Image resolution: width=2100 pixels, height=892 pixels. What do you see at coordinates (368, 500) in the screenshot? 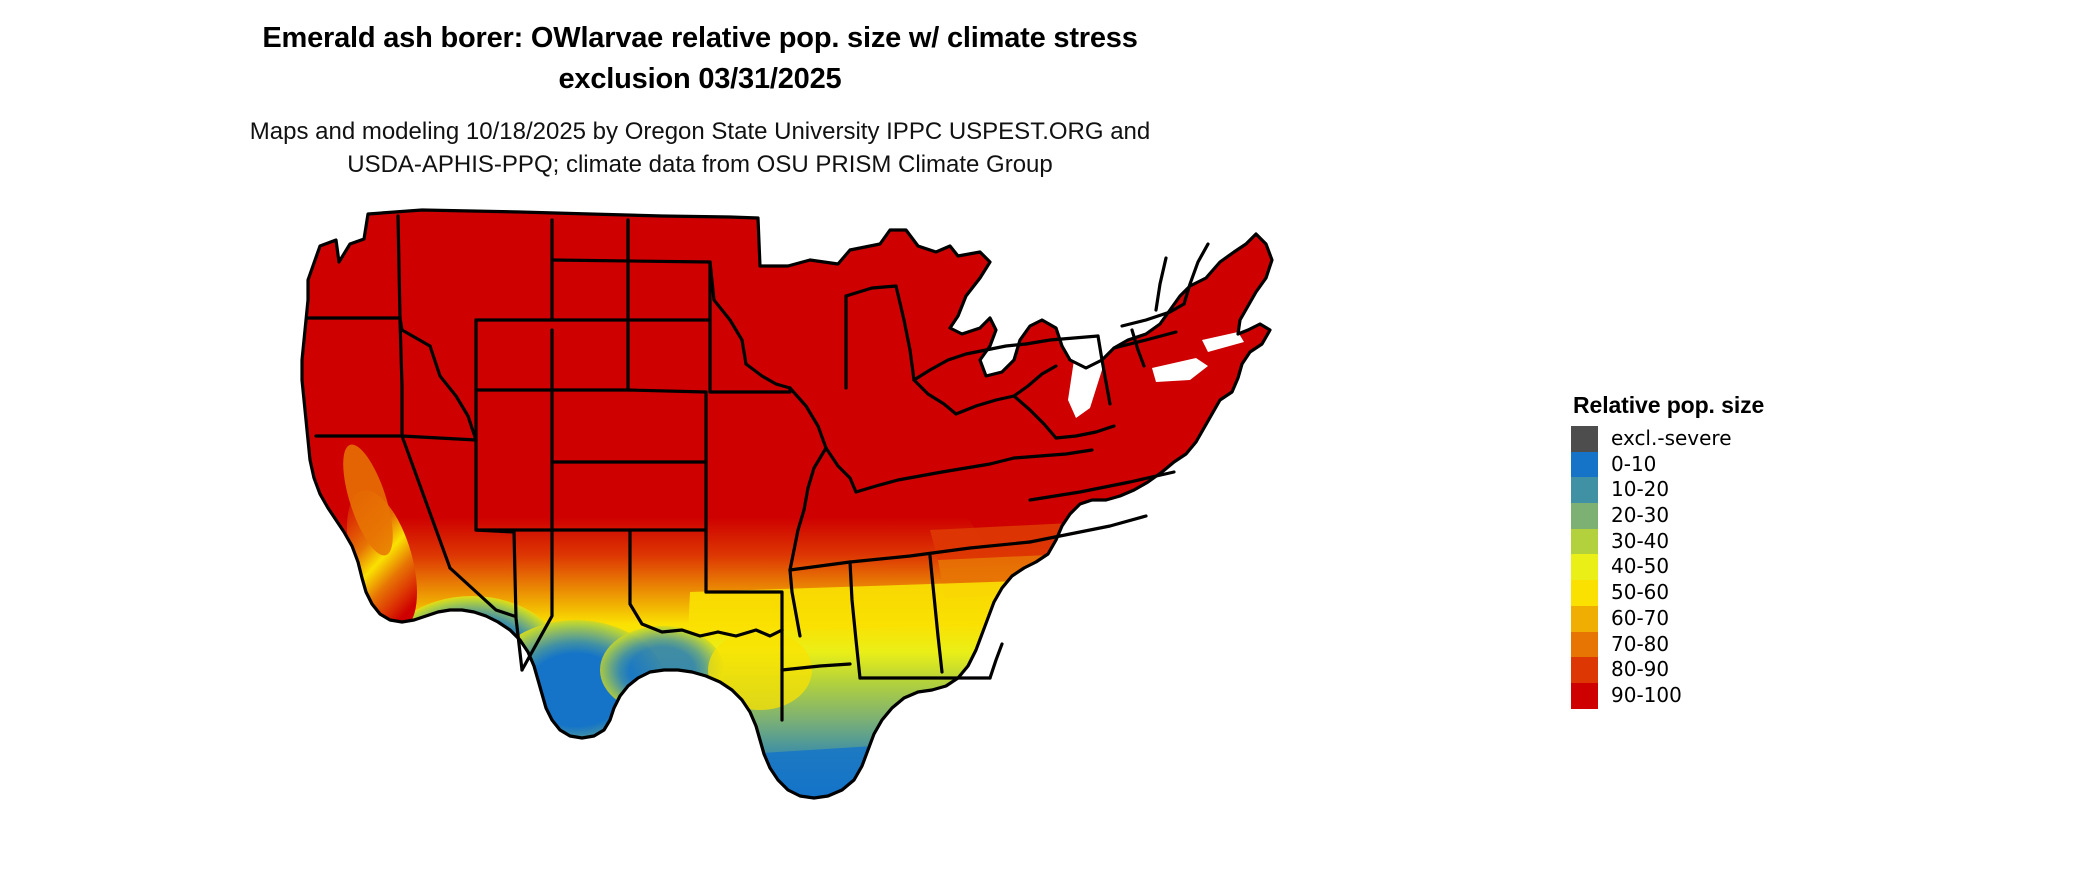
I see `map-sacramento-valley` at bounding box center [368, 500].